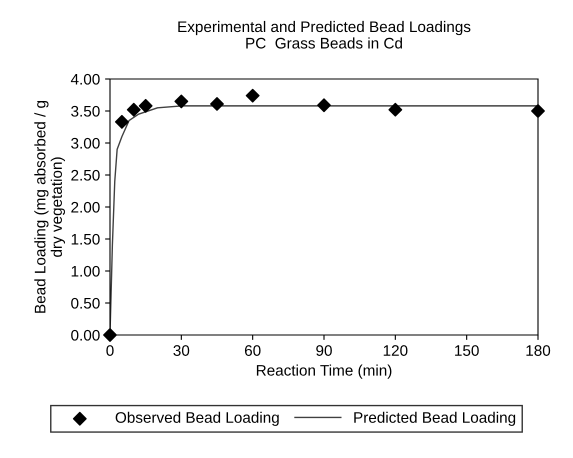 Image resolution: width=573 pixels, height=458 pixels. I want to click on y-tick-label: 0.00, so click(85, 335).